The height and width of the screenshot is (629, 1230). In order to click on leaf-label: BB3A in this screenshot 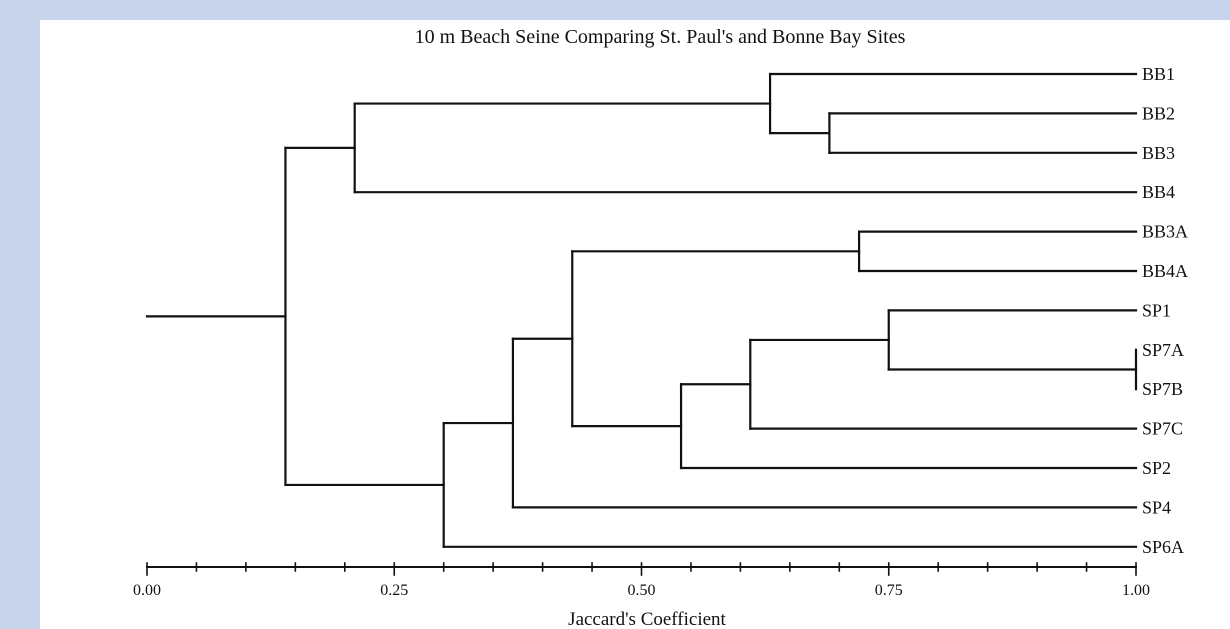, I will do `click(1165, 232)`.